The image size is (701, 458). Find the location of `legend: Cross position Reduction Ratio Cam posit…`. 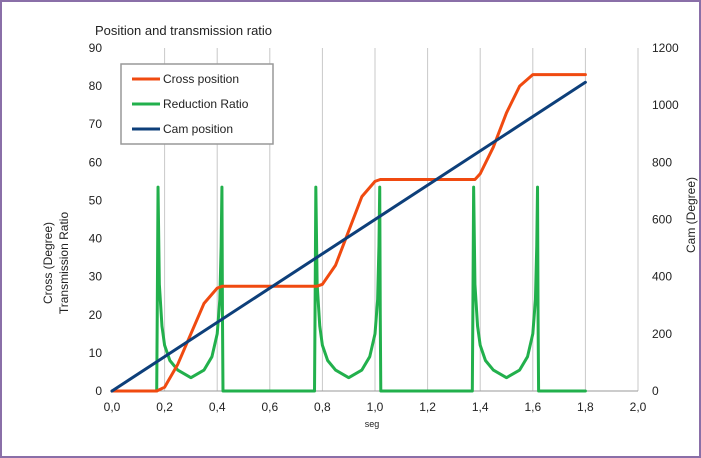

legend: Cross position Reduction Ratio Cam posit… is located at coordinates (197, 104).